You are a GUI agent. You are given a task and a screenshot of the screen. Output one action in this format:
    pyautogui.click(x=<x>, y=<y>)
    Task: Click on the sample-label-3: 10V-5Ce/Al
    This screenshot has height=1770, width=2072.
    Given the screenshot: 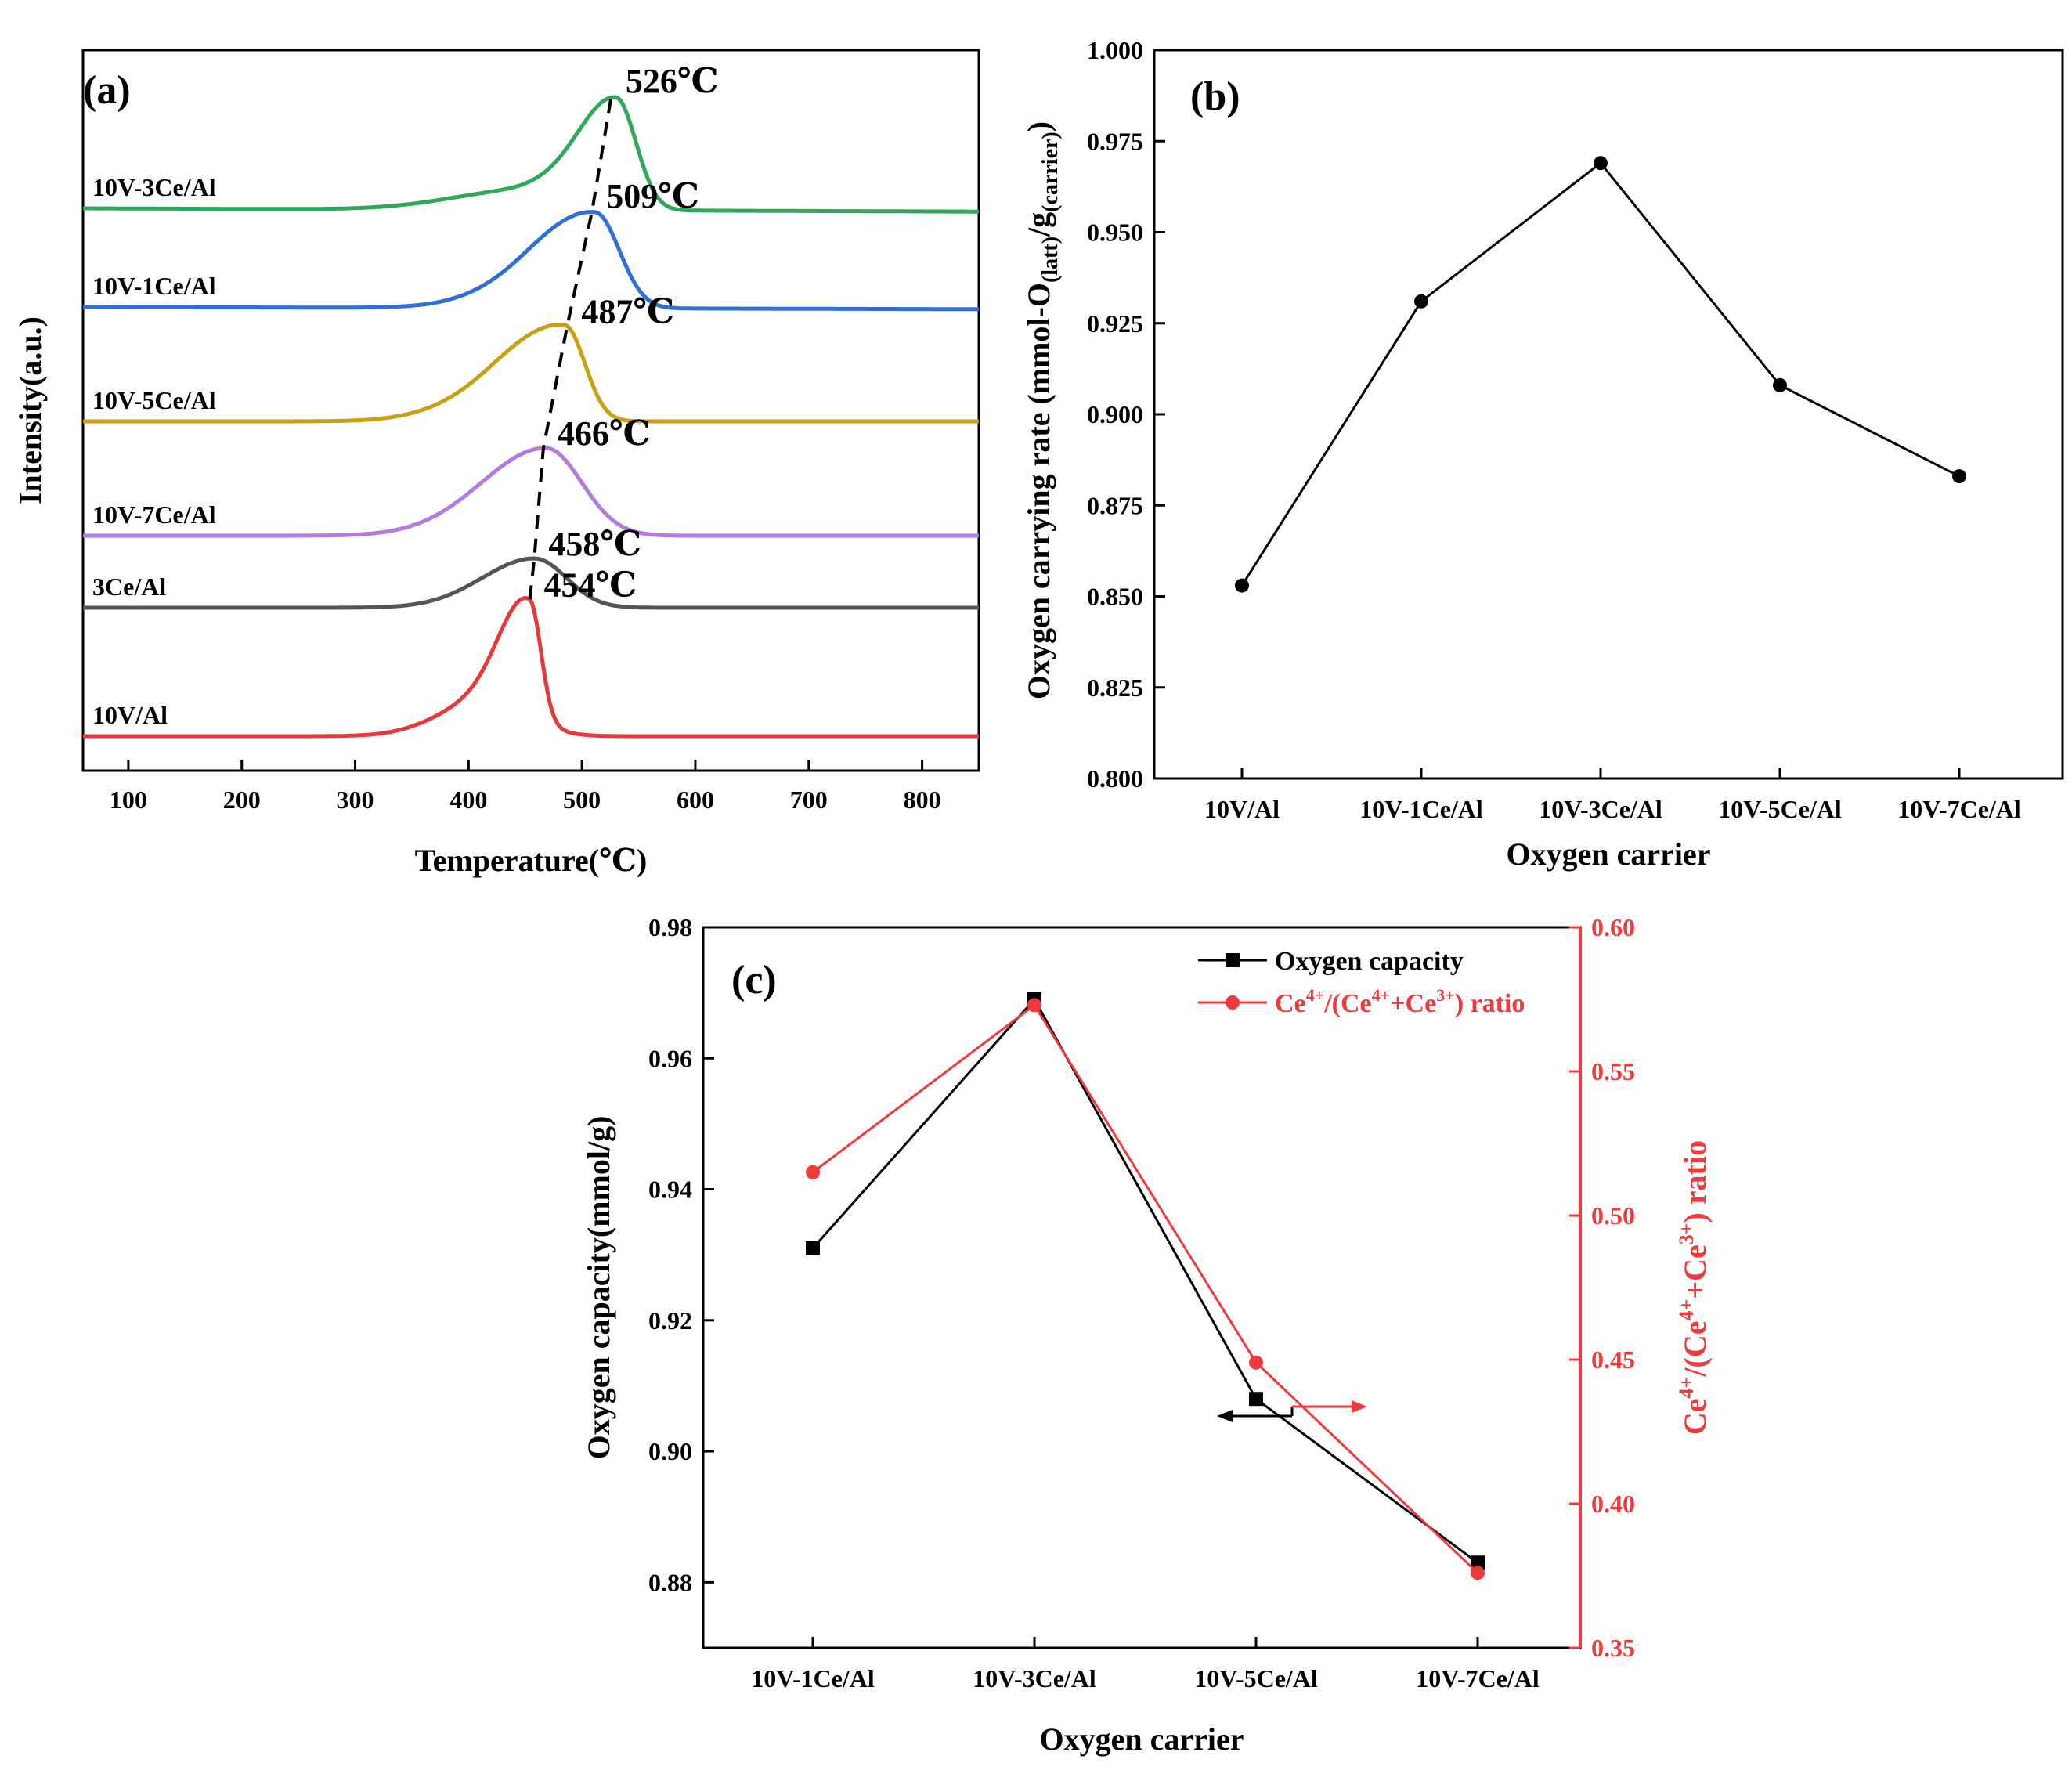 What is the action you would take?
    pyautogui.click(x=154, y=400)
    